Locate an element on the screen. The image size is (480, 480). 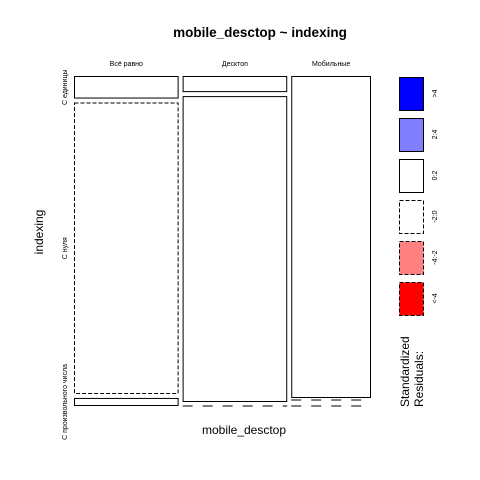
x-category-label-2: Мобильные is located at coordinates (331, 64).